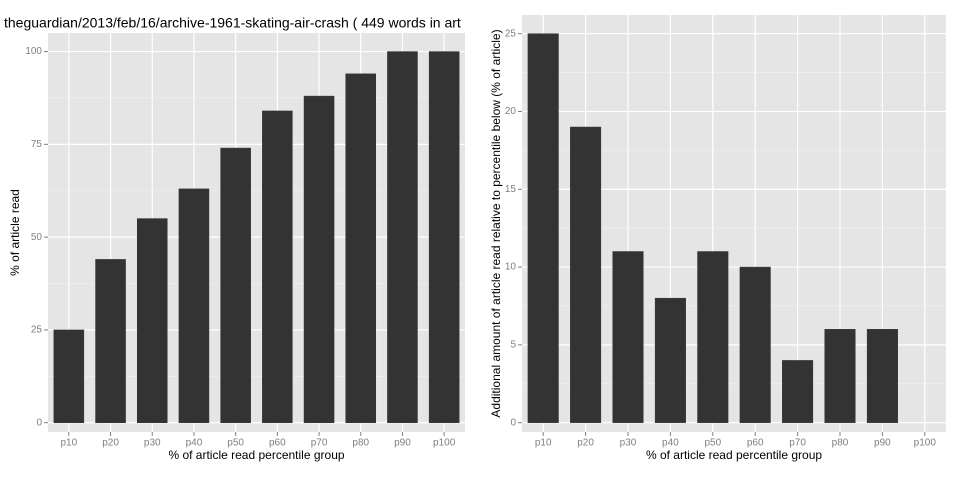  I want to click on y-axis-title: % of article read, so click(15, 232).